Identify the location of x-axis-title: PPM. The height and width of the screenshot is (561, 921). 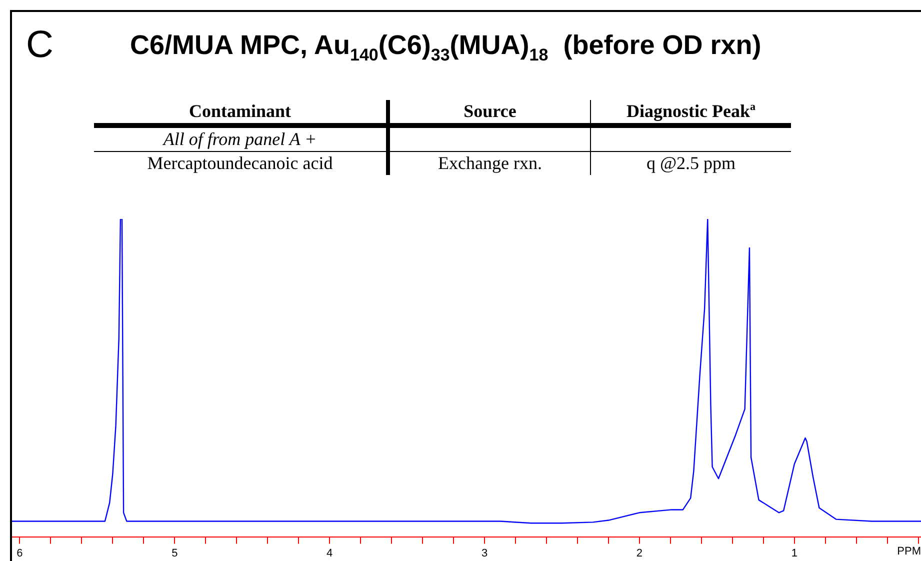
(909, 551).